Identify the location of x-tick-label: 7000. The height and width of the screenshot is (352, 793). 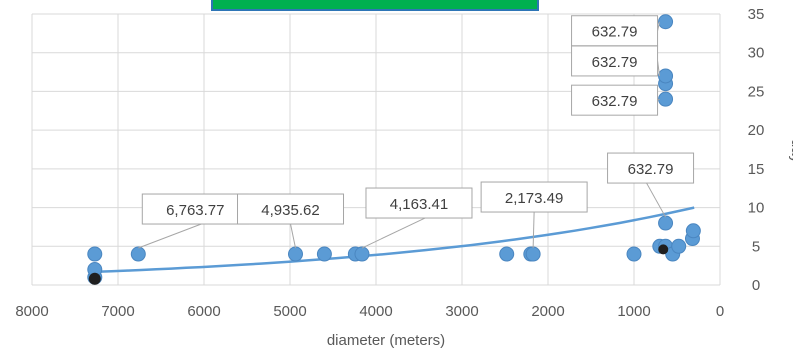
(117, 311).